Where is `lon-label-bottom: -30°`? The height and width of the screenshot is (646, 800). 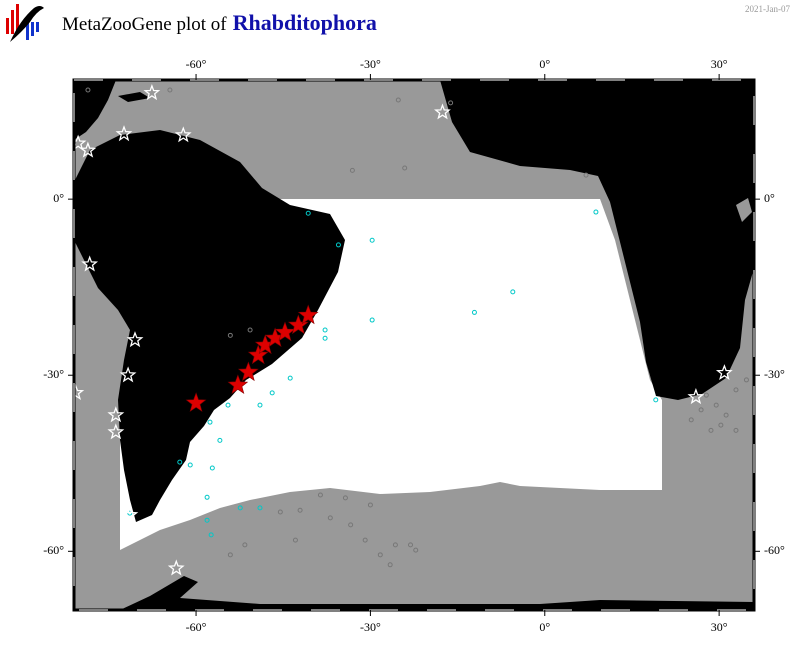 lon-label-bottom: -30° is located at coordinates (370, 627).